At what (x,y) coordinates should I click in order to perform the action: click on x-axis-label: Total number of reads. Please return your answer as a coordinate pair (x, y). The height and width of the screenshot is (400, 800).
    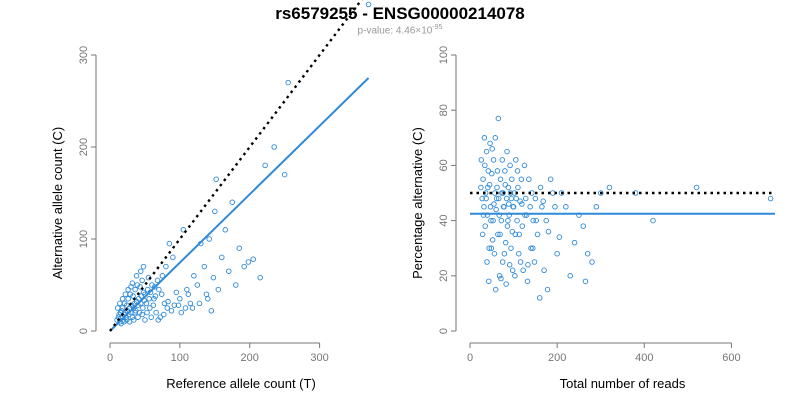
    Looking at the image, I should click on (623, 383).